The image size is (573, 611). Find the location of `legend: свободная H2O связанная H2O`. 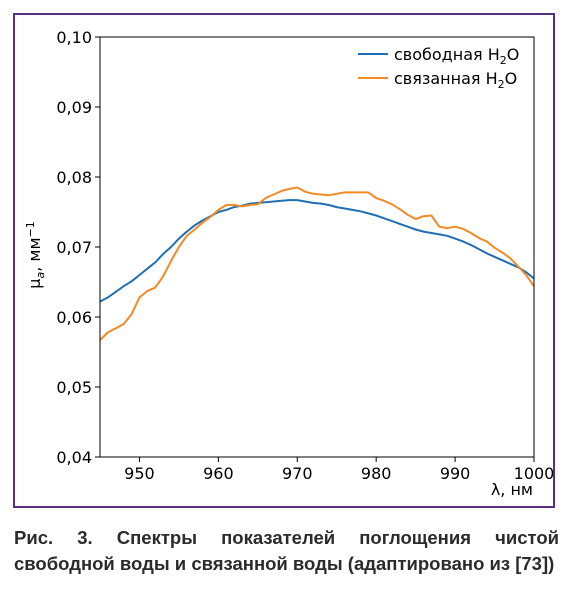

legend: свободная H2O связанная H2O is located at coordinates (438, 68).